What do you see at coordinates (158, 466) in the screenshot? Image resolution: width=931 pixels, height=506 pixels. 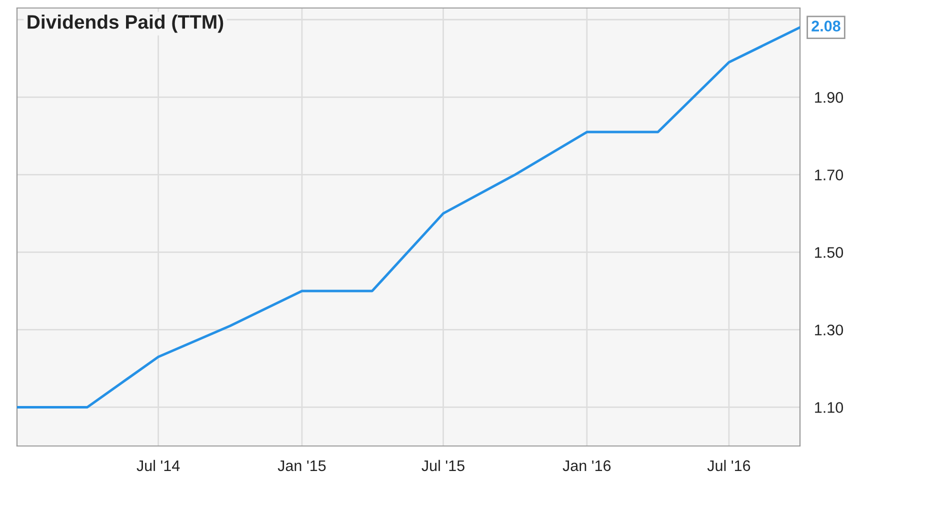 I see `x-tick-label: Jul '14` at bounding box center [158, 466].